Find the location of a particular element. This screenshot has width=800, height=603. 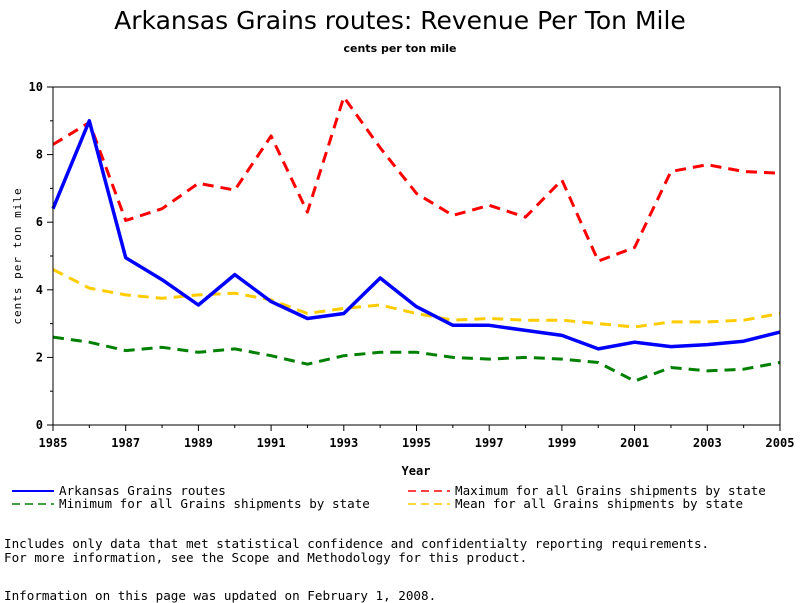

y-tick-label: 2 is located at coordinates (39, 357).